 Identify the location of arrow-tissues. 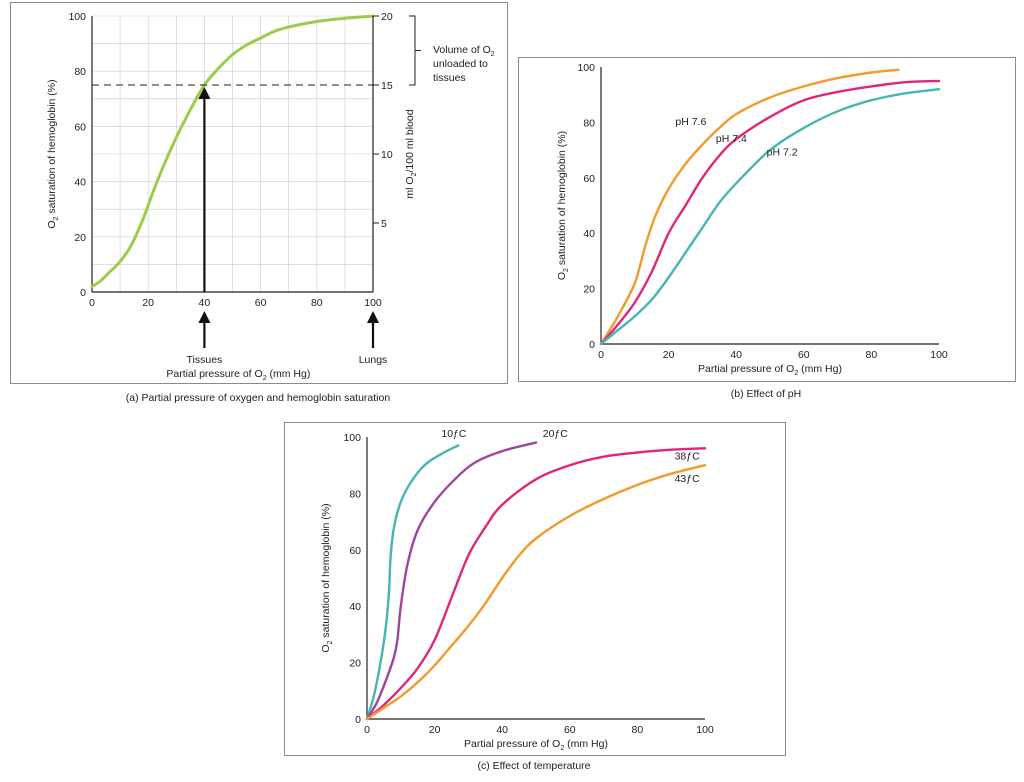
(204, 329).